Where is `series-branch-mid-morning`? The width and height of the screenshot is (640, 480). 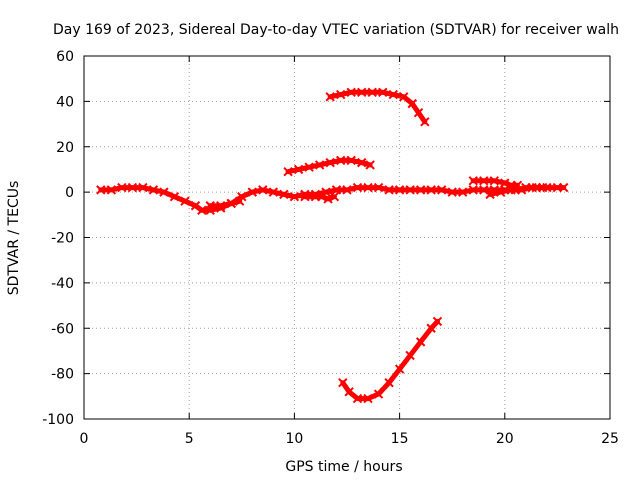
series-branch-mid-morning is located at coordinates (225, 203).